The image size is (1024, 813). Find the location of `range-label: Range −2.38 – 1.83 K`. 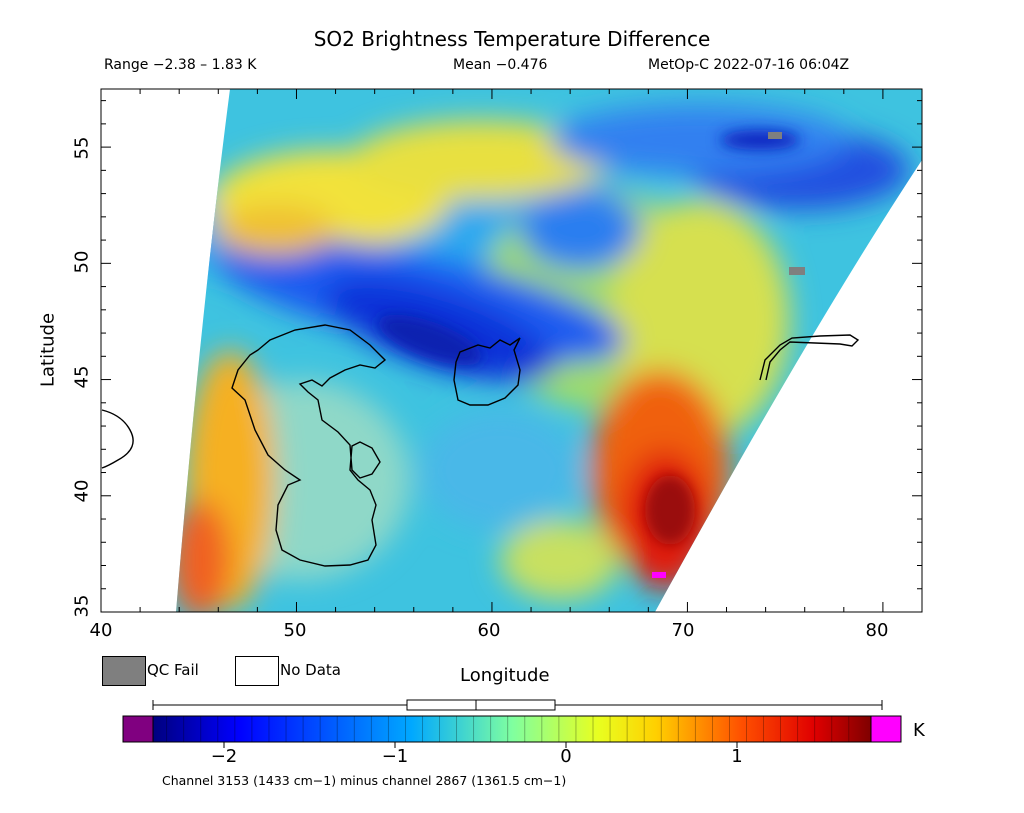

range-label: Range −2.38 – 1.83 K is located at coordinates (180, 65).